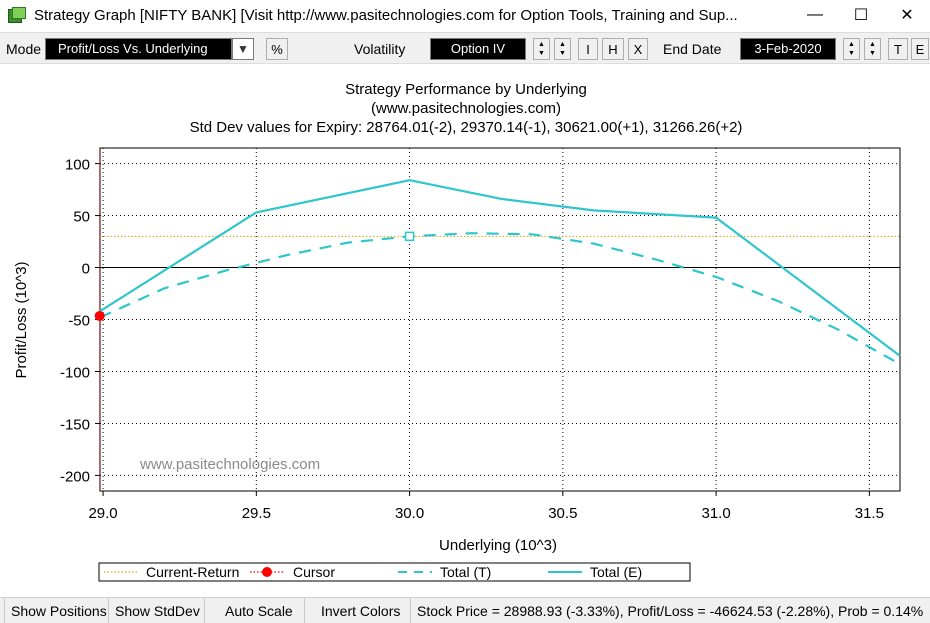 The image size is (930, 623). What do you see at coordinates (77, 165) in the screenshot?
I see `y-tick-label: 100` at bounding box center [77, 165].